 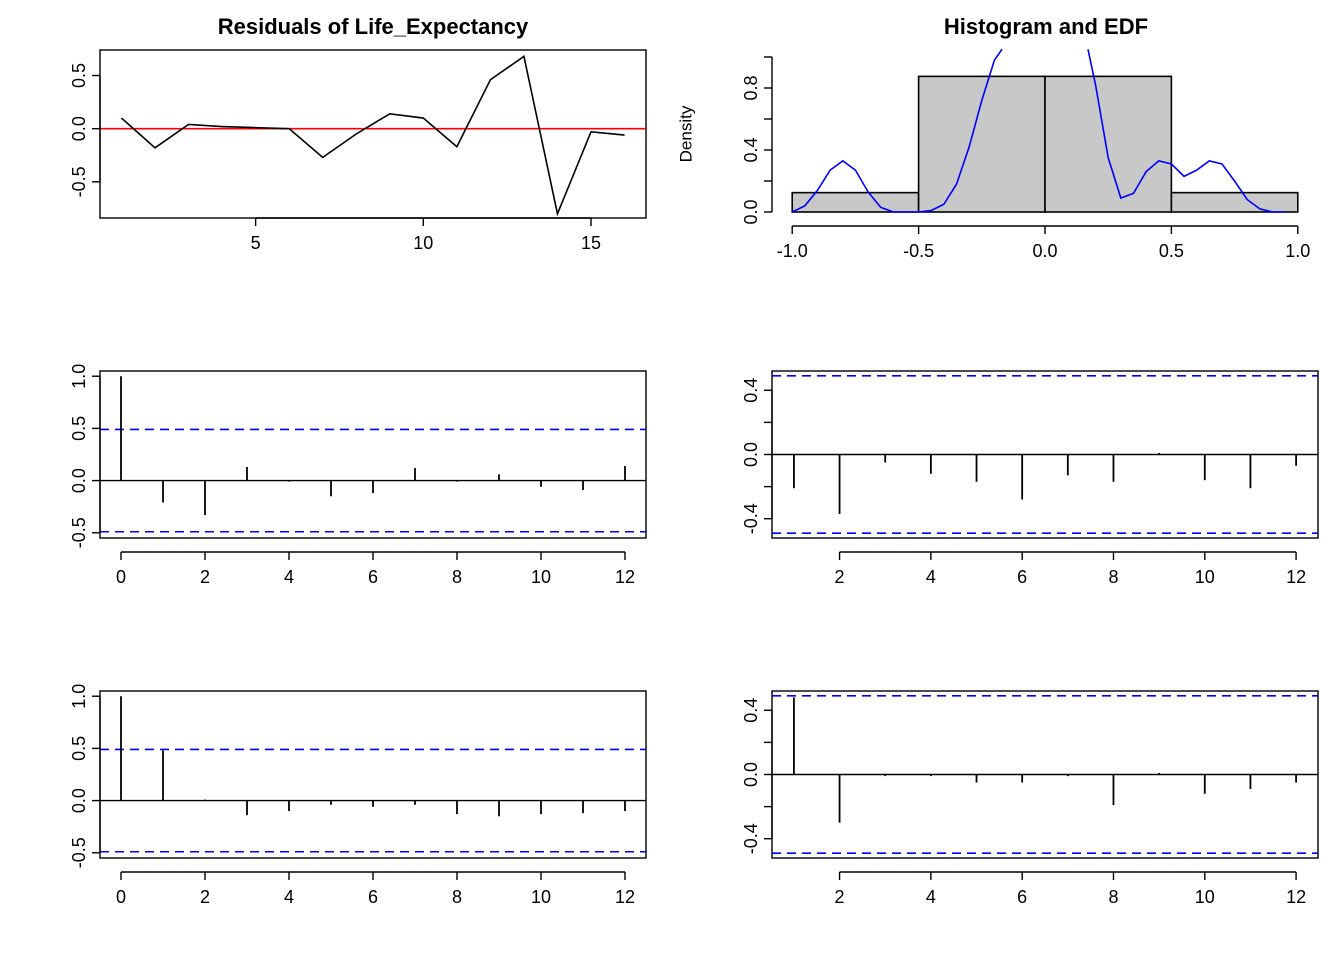 I want to click on residual-series-line, so click(x=372, y=136).